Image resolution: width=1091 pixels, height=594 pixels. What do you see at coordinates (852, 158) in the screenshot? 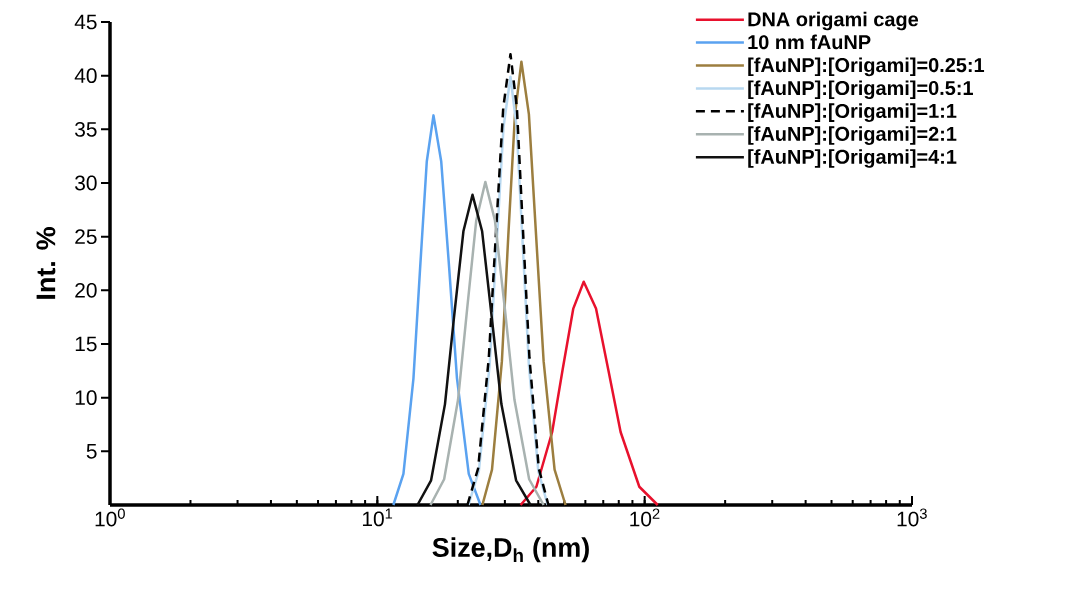
I see `legend-label: [fAuNP]:[Origami]=4:1` at bounding box center [852, 158].